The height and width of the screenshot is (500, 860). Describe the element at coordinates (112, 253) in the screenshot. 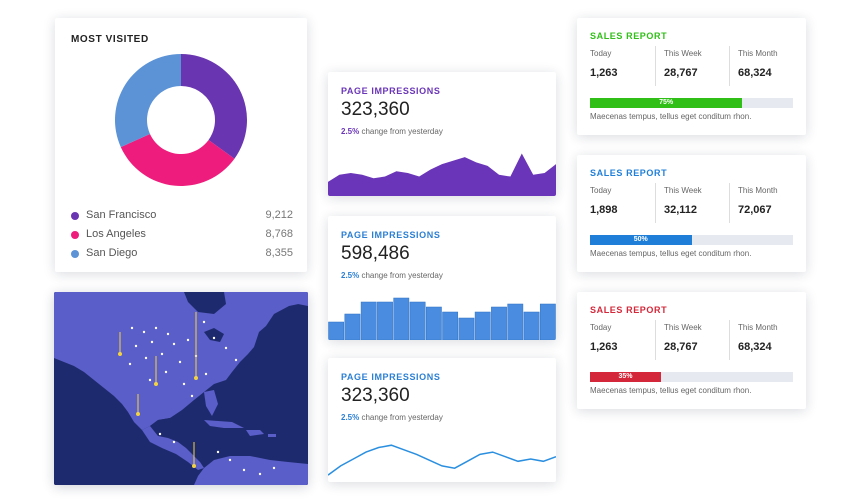

I see `legend-name: San Diego` at that location.